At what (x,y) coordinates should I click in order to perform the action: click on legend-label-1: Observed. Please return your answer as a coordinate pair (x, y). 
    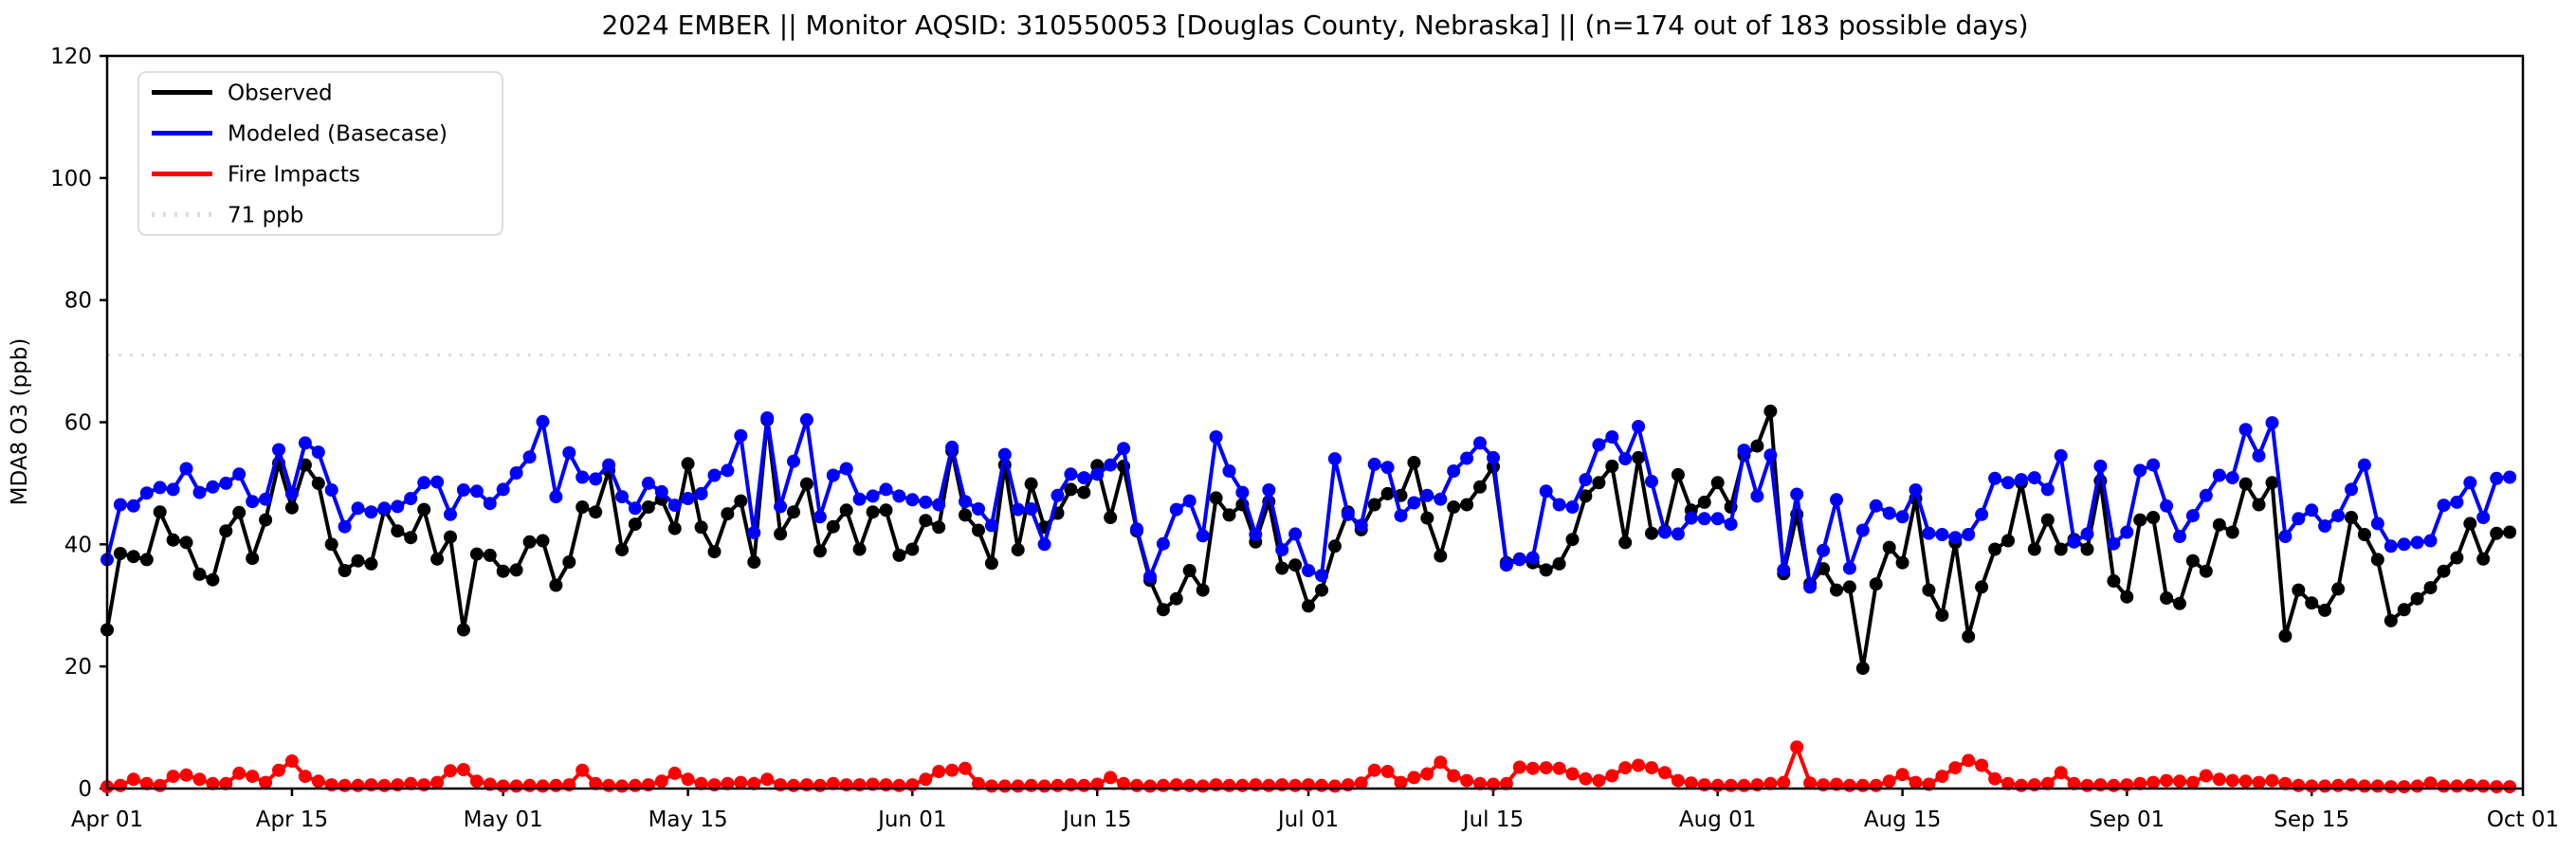
    Looking at the image, I should click on (280, 94).